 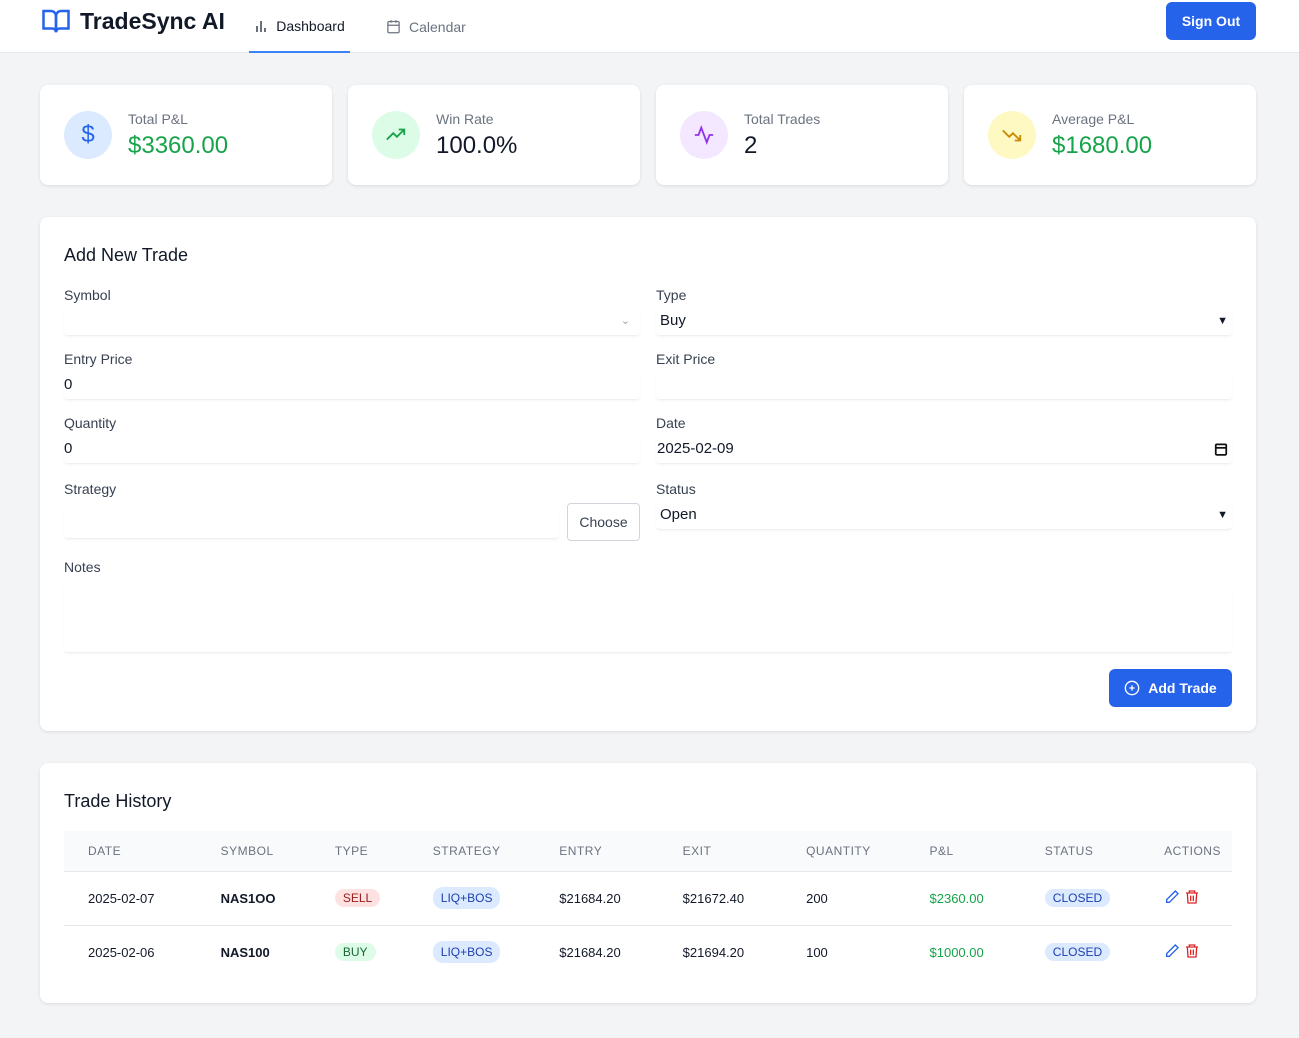 What do you see at coordinates (359, 851) in the screenshot?
I see `column-header: TYPE` at bounding box center [359, 851].